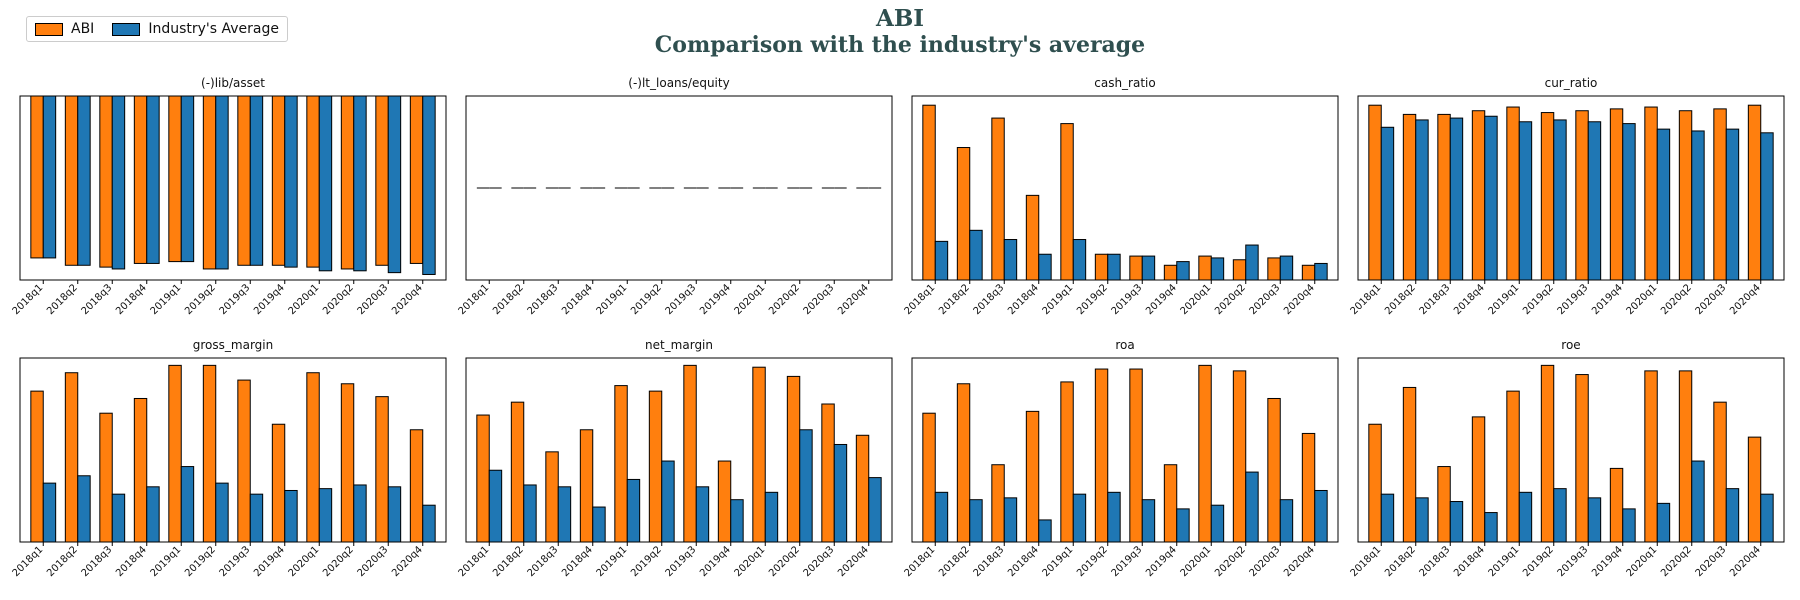 This screenshot has width=1800, height=600. Describe the element at coordinates (679, 345) in the screenshot. I see `subplot-title: net_margin` at that location.